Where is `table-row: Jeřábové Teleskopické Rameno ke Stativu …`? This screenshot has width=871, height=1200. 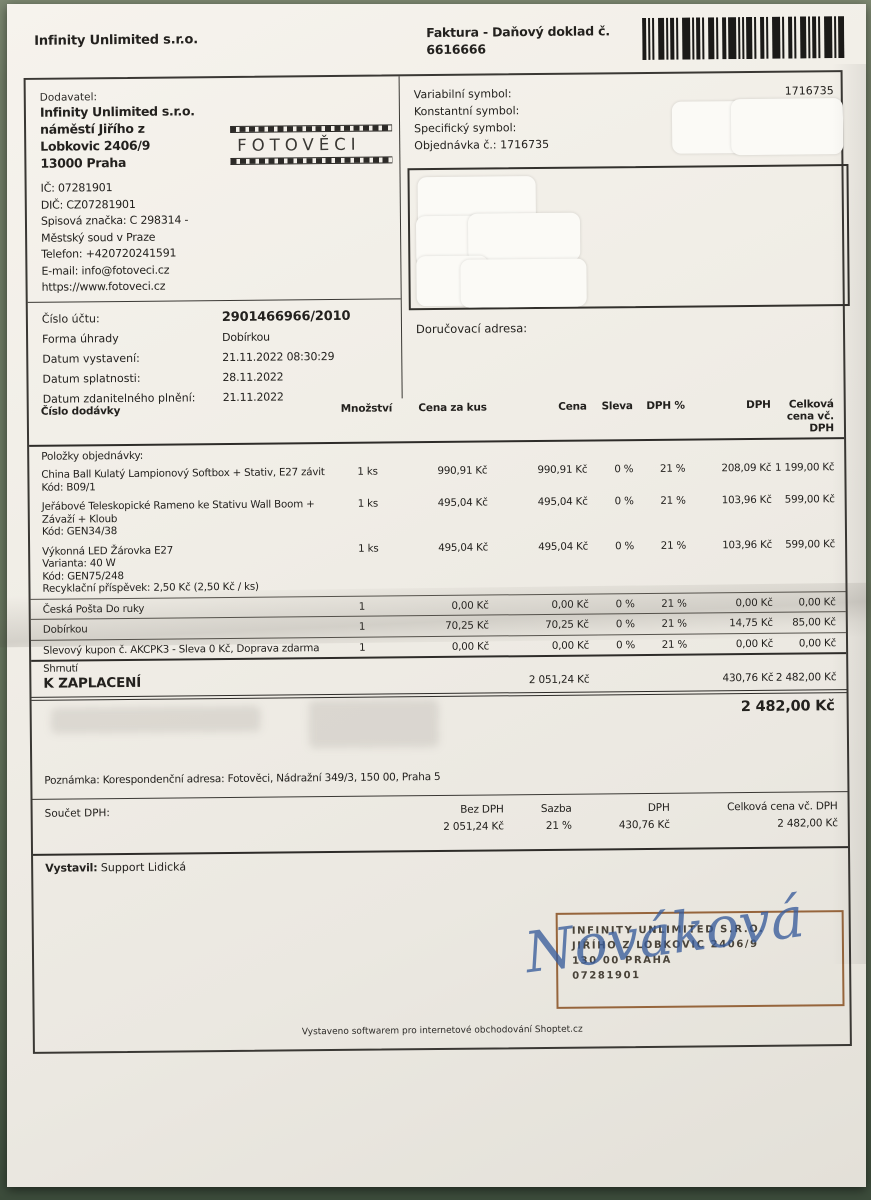
table-row: Jeřábové Teleskopické Rameno ke Stativu … is located at coordinates (437, 515).